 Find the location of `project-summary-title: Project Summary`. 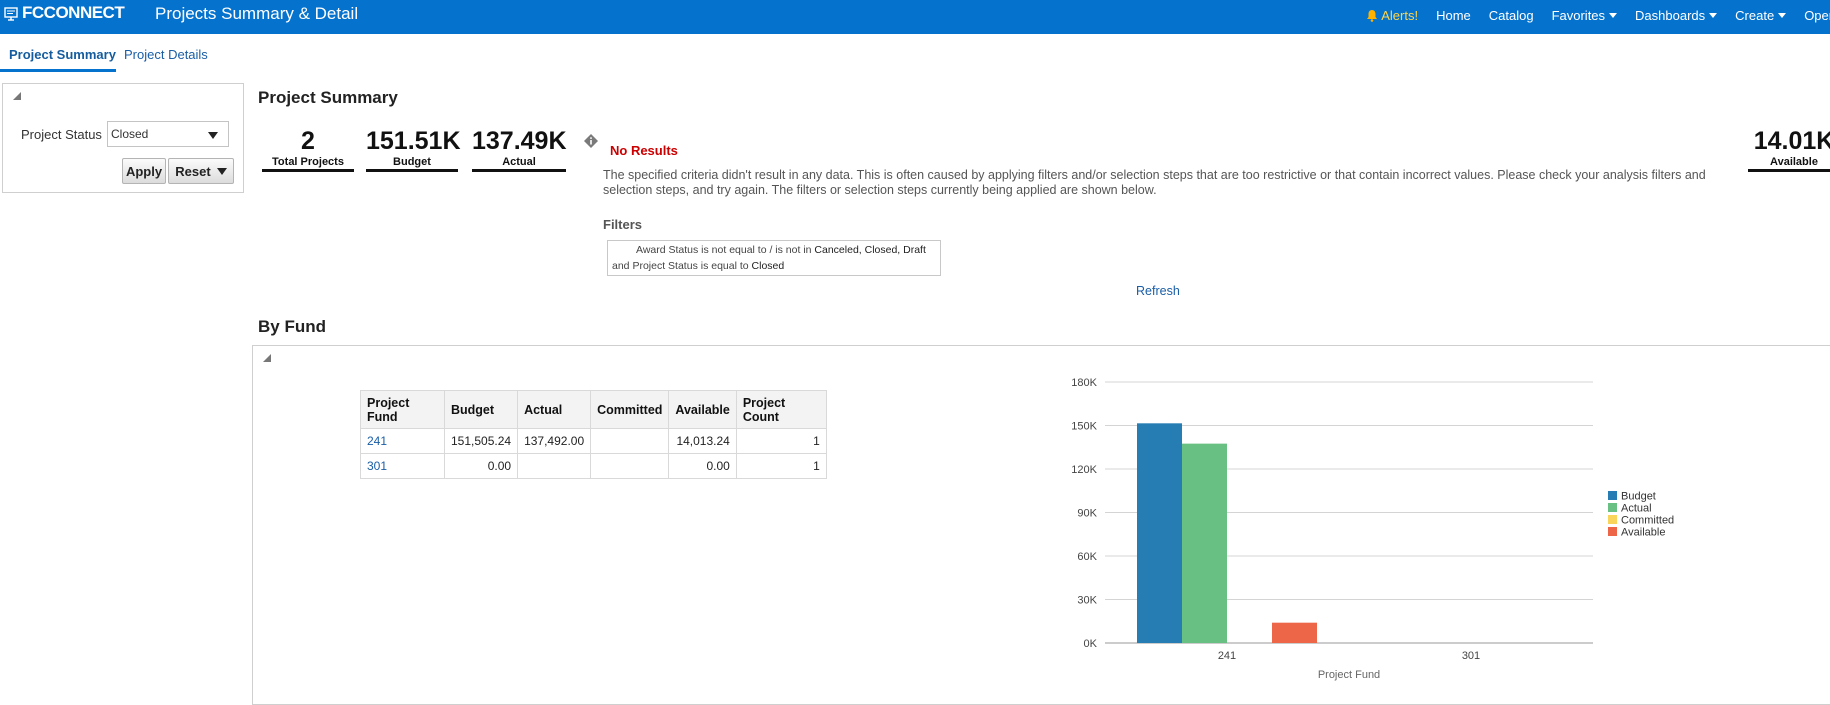

project-summary-title: Project Summary is located at coordinates (328, 97).